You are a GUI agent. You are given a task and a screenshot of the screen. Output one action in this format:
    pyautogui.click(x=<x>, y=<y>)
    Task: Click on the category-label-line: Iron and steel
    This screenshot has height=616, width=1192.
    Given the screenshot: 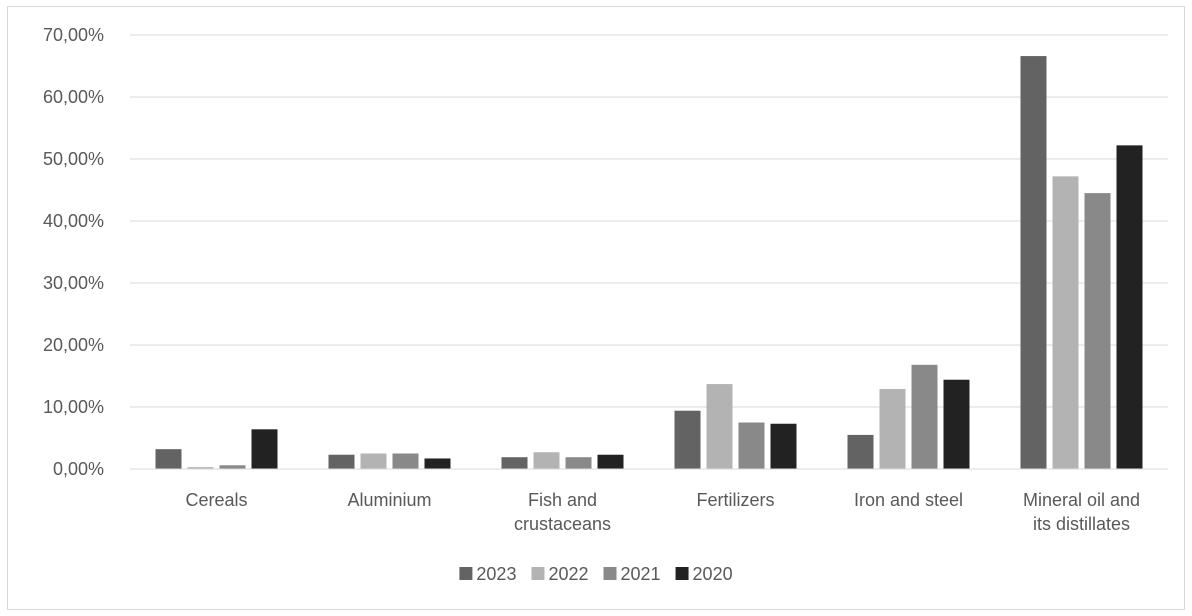 What is the action you would take?
    pyautogui.click(x=908, y=500)
    